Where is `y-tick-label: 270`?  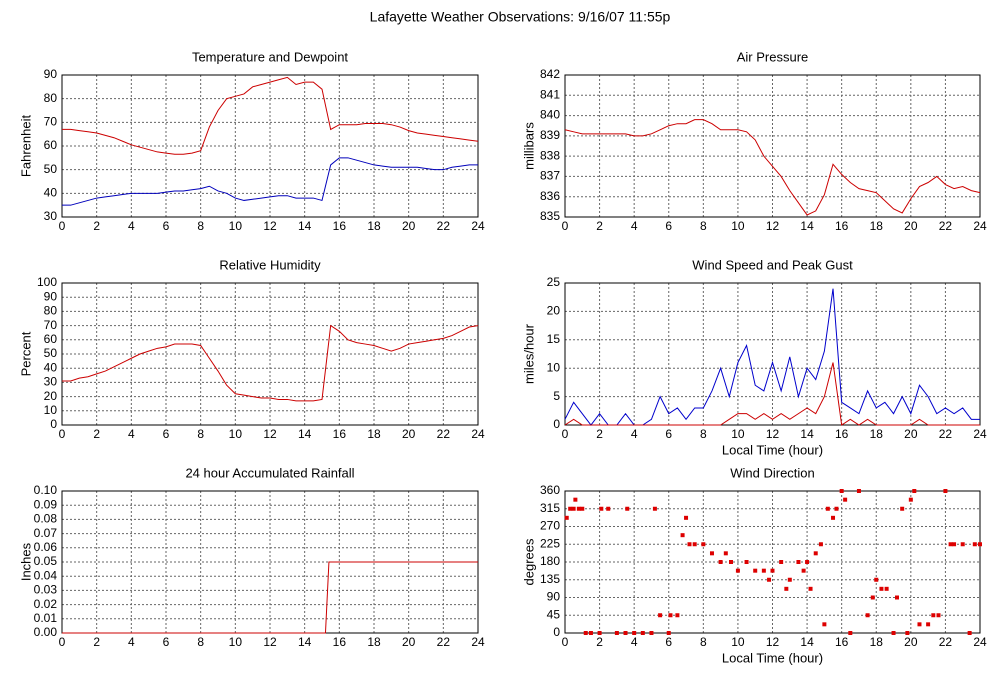 y-tick-label: 270 is located at coordinates (550, 526).